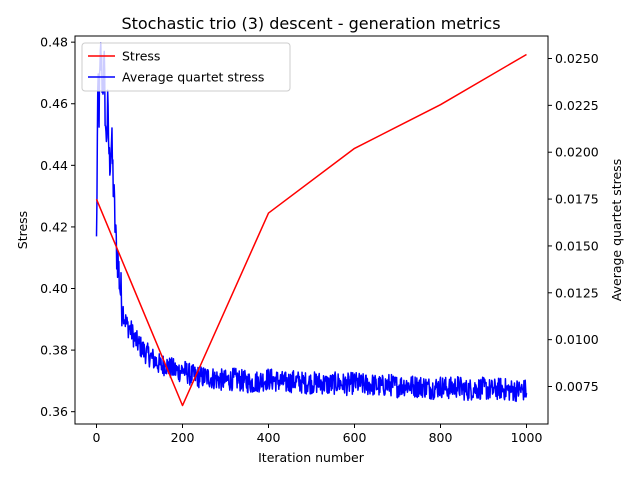 The width and height of the screenshot is (640, 480). What do you see at coordinates (54, 411) in the screenshot?
I see `y-tick-label: 0.36` at bounding box center [54, 411].